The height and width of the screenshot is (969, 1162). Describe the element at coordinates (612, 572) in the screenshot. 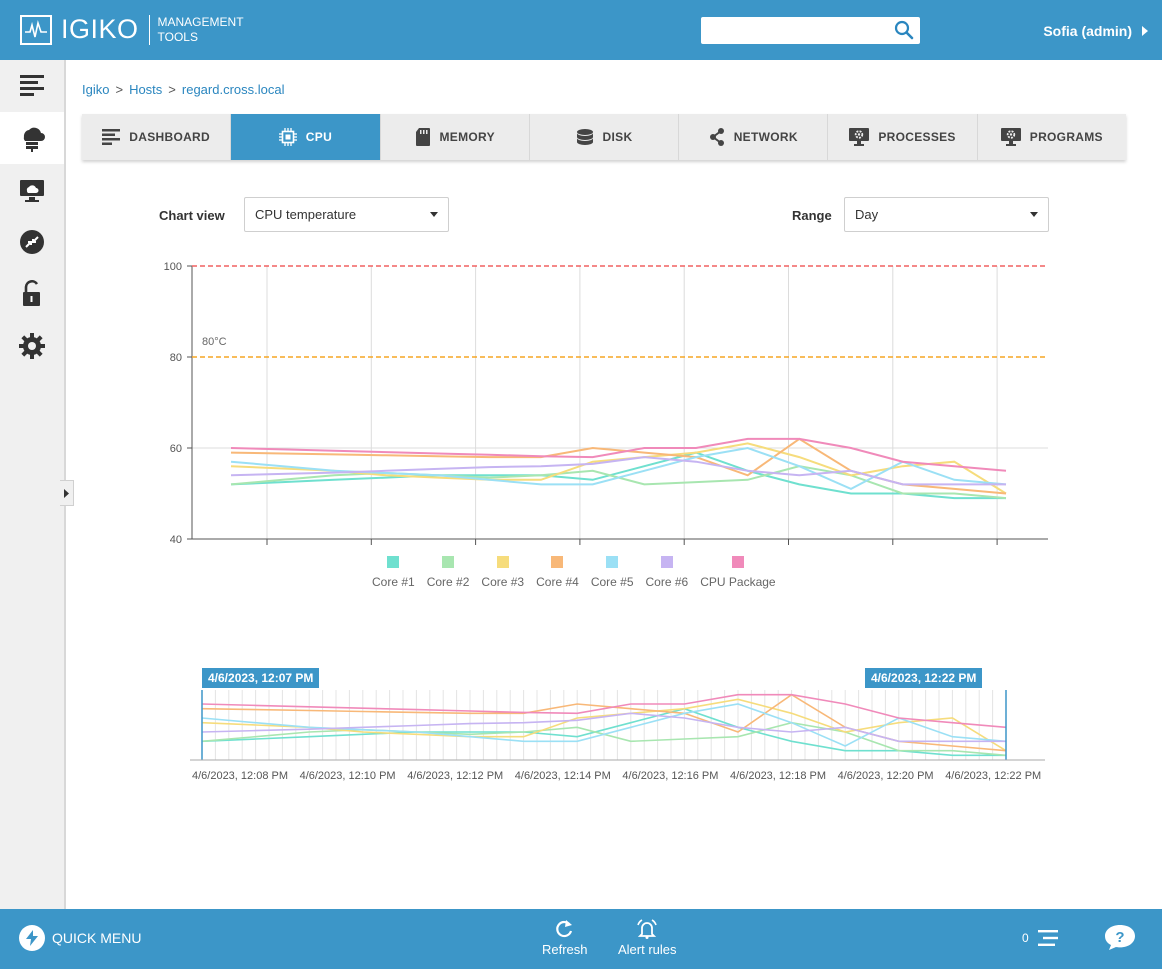

I see `legend-item-5: Core #5` at that location.